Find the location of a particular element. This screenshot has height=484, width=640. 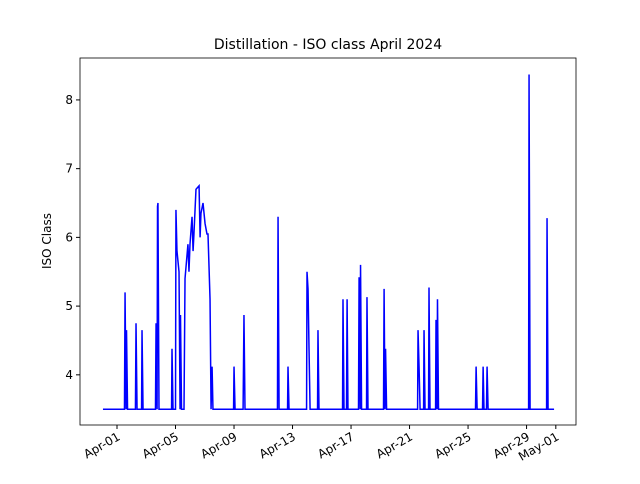

y-tick-label: 8 is located at coordinates (69, 100).